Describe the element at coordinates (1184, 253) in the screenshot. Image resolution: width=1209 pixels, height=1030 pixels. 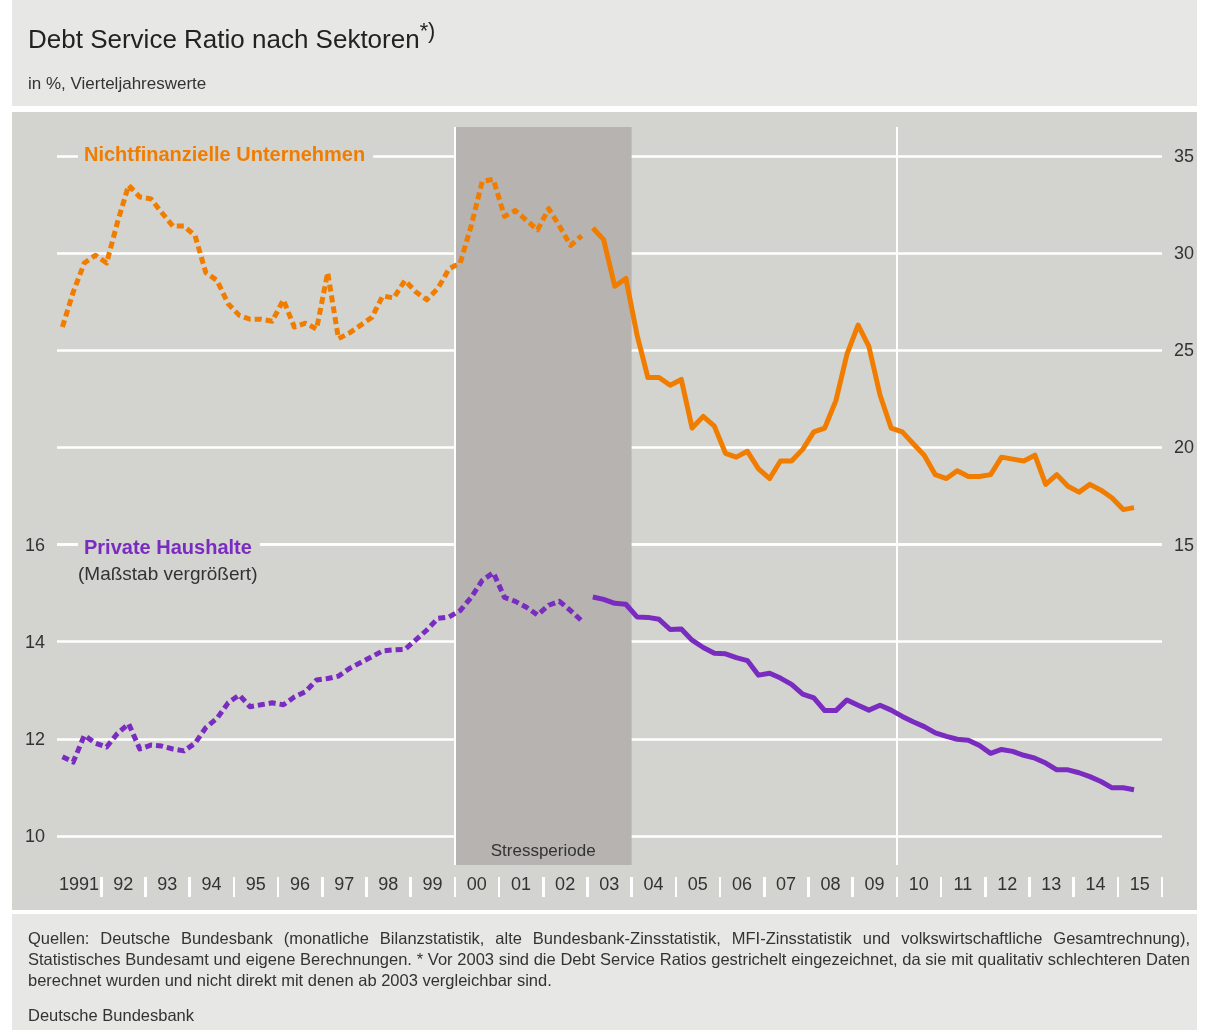
I see `y2-tick-label: 30` at that location.